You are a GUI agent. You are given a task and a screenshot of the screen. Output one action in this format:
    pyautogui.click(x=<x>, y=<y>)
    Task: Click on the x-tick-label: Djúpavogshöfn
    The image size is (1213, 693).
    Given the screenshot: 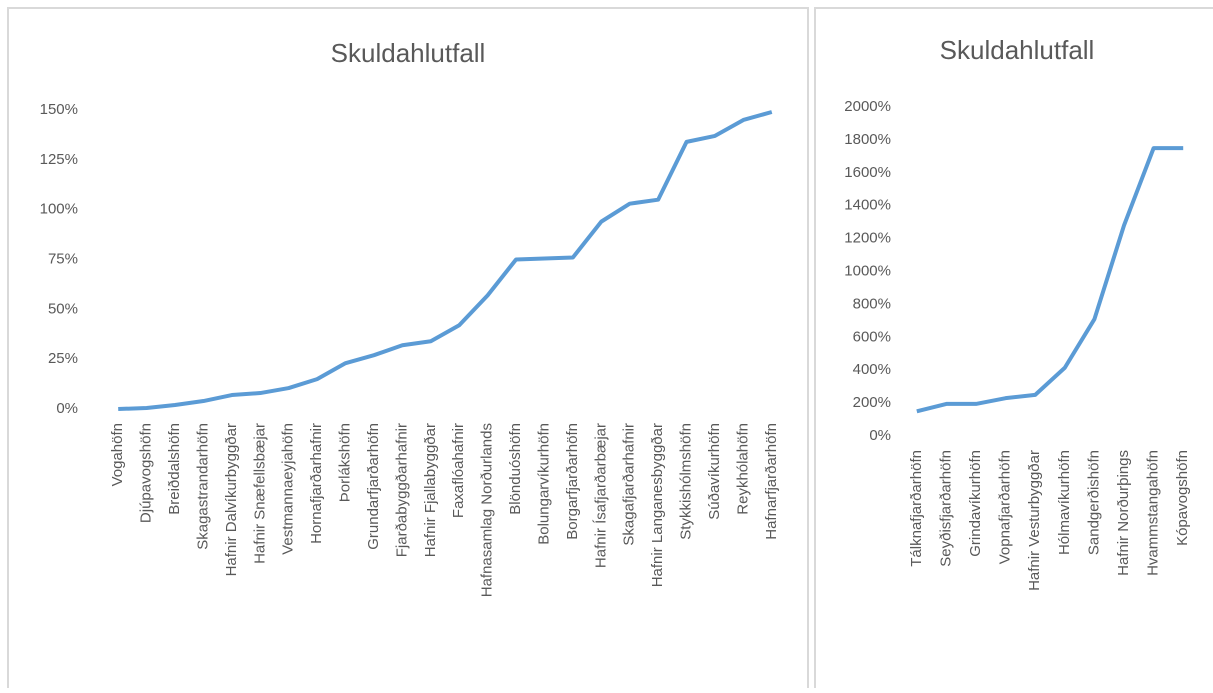 What is the action you would take?
    pyautogui.click(x=146, y=473)
    